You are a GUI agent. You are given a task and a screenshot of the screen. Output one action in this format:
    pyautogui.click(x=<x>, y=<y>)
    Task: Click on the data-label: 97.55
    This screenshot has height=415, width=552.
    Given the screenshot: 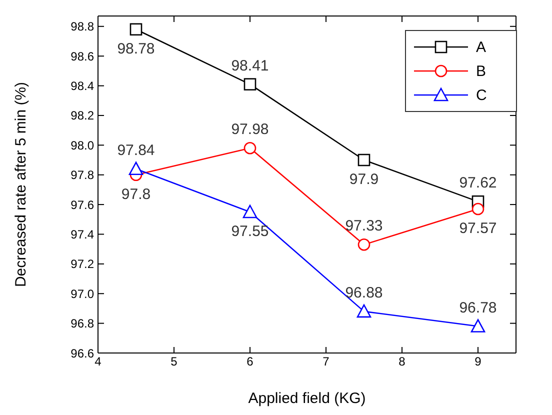 What is the action you would take?
    pyautogui.click(x=250, y=231)
    